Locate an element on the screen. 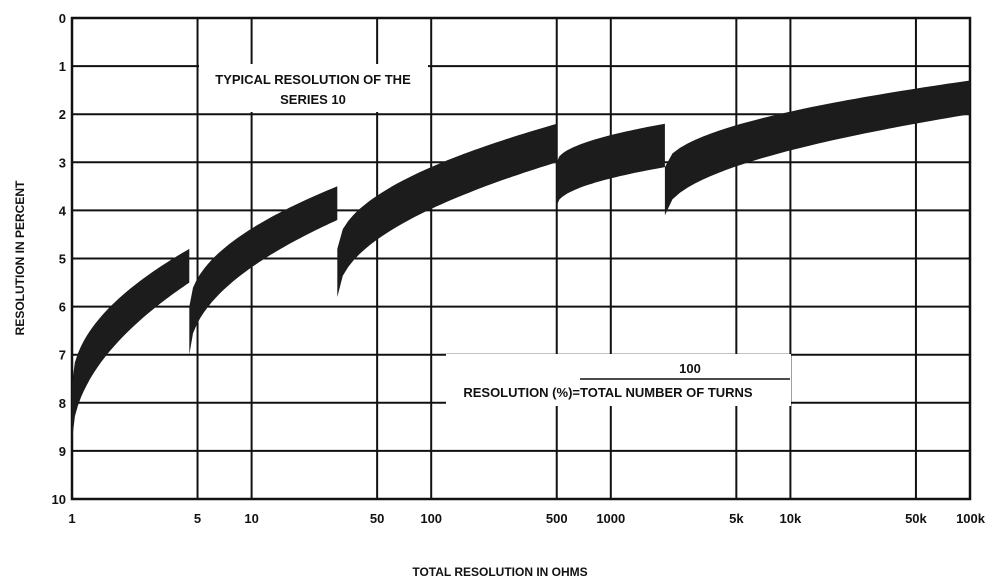 The height and width of the screenshot is (580, 987). x-tick-label-6: 1000 is located at coordinates (610, 518).